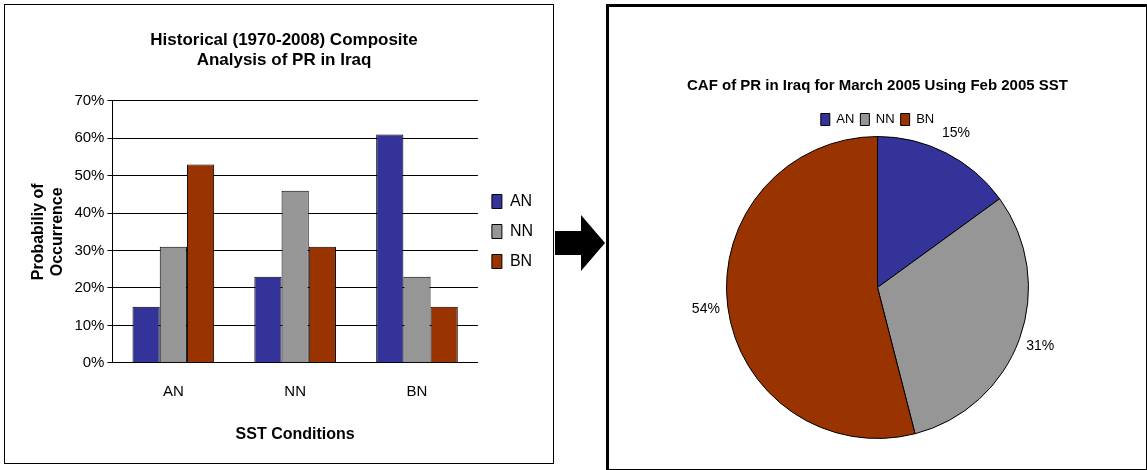 This screenshot has height=470, width=1147. I want to click on y-tick-label: 10%, so click(89, 324).